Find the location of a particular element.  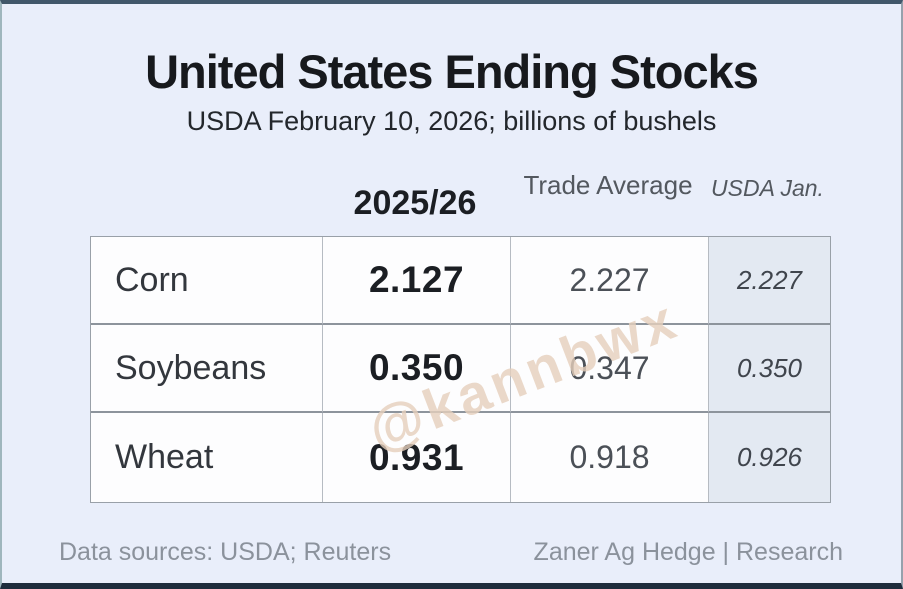

chart-title: United States Ending Stocks is located at coordinates (452, 71).